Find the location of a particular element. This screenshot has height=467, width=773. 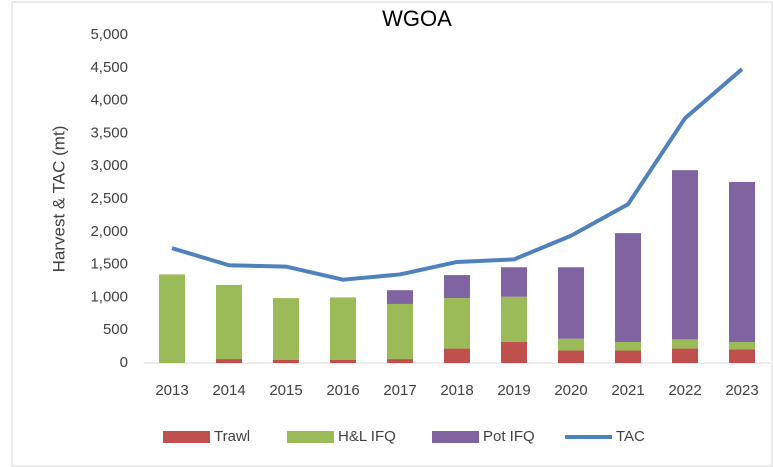

x-tick-label: 2022 is located at coordinates (684, 390).